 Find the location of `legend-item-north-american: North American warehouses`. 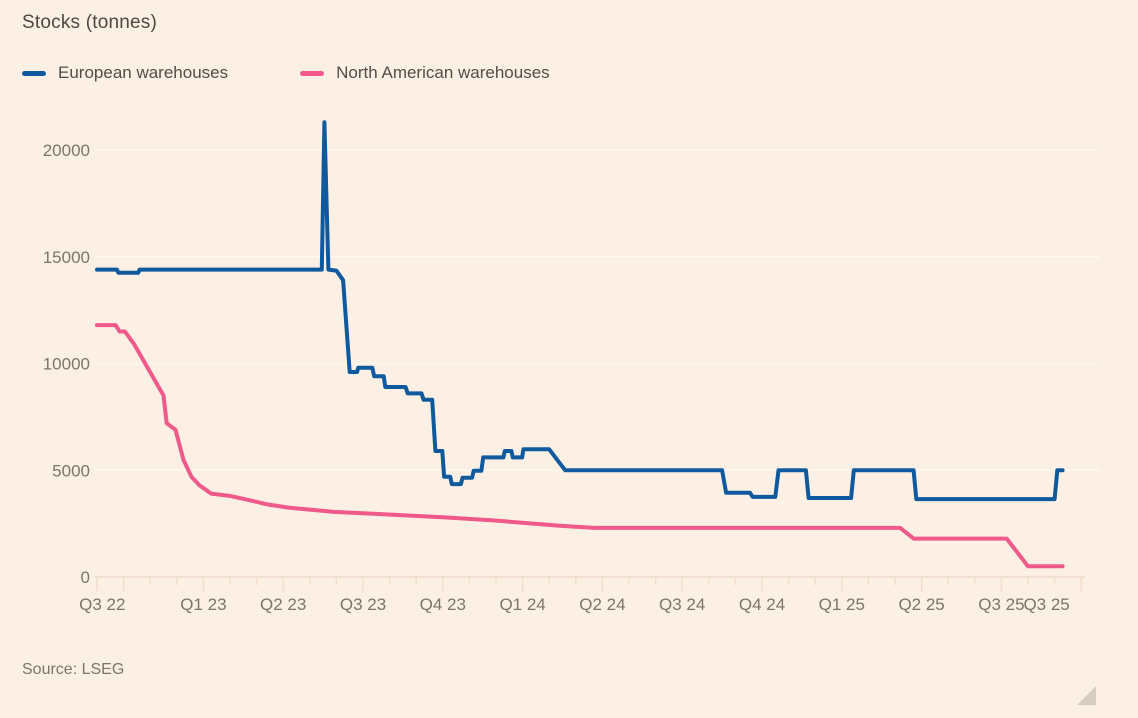

legend-item-north-american: North American warehouses is located at coordinates (425, 73).